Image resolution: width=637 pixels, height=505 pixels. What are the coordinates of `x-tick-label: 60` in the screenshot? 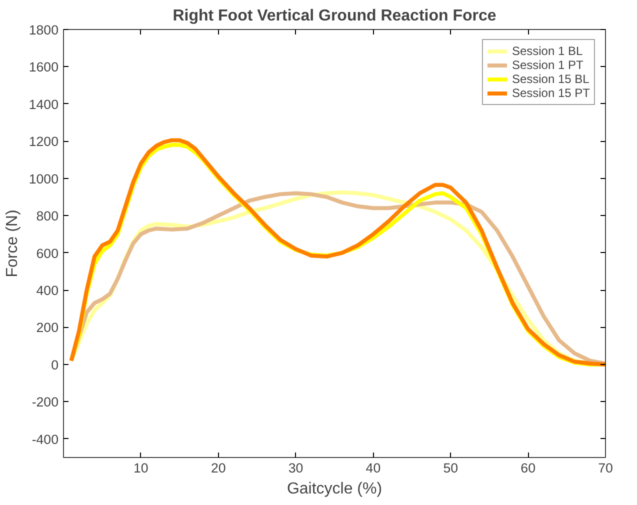 It's located at (528, 468).